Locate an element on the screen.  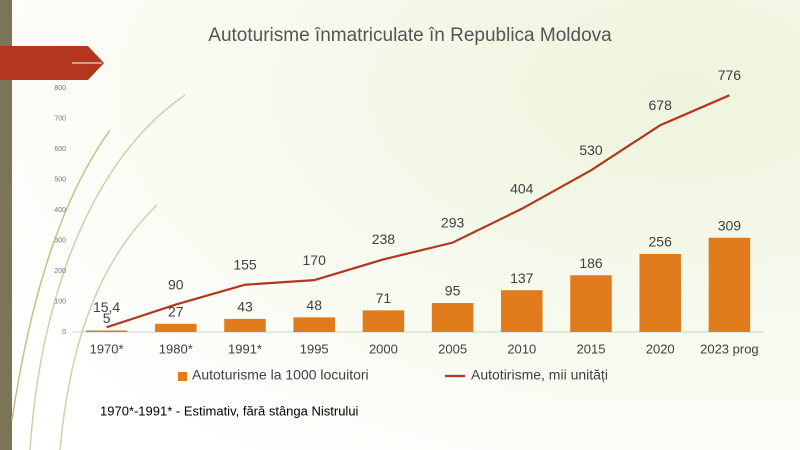
x-tick-label: 2000 is located at coordinates (383, 348).